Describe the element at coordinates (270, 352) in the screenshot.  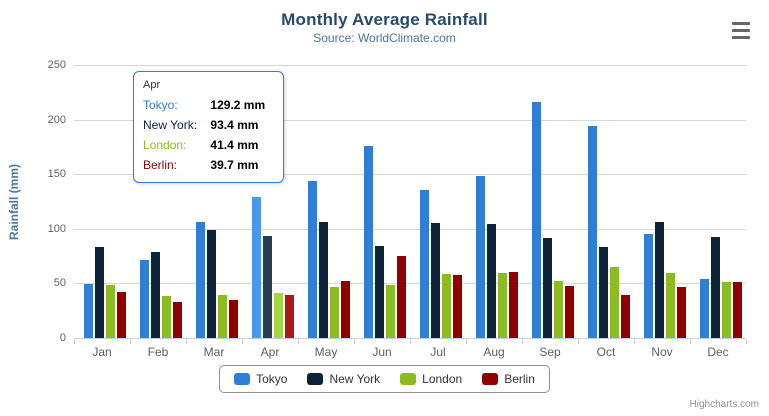
I see `x-axis-label-apr: Apr` at that location.